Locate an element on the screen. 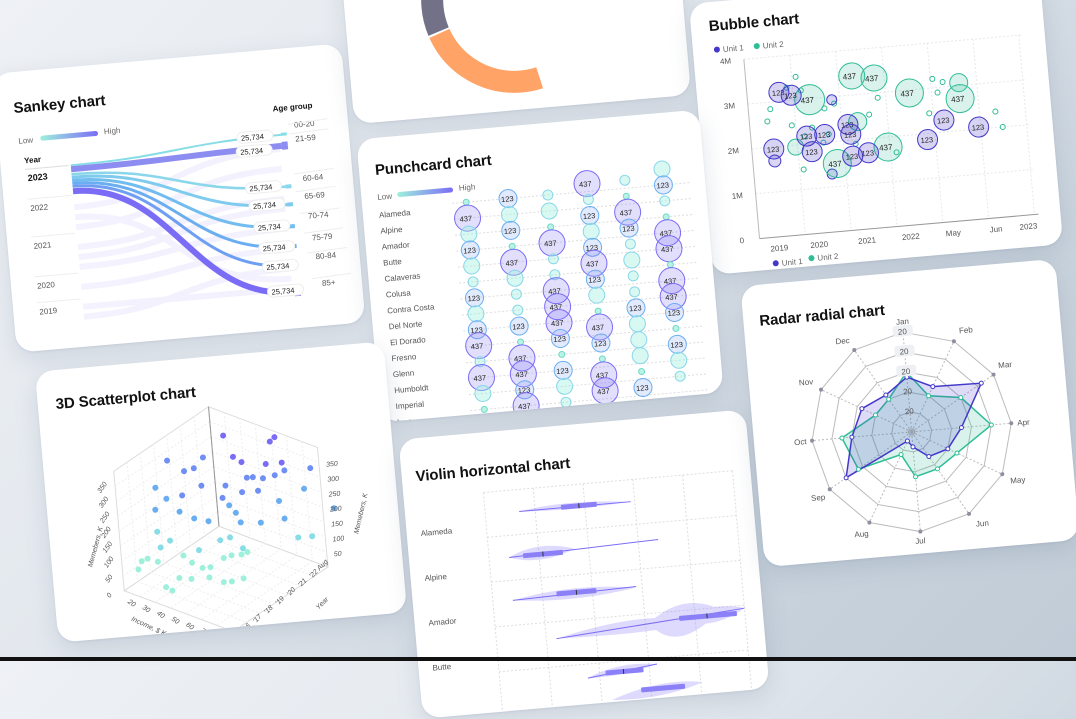 Image resolution: width=1076 pixels, height=719 pixels. svg-text: Mar is located at coordinates (1005, 365).